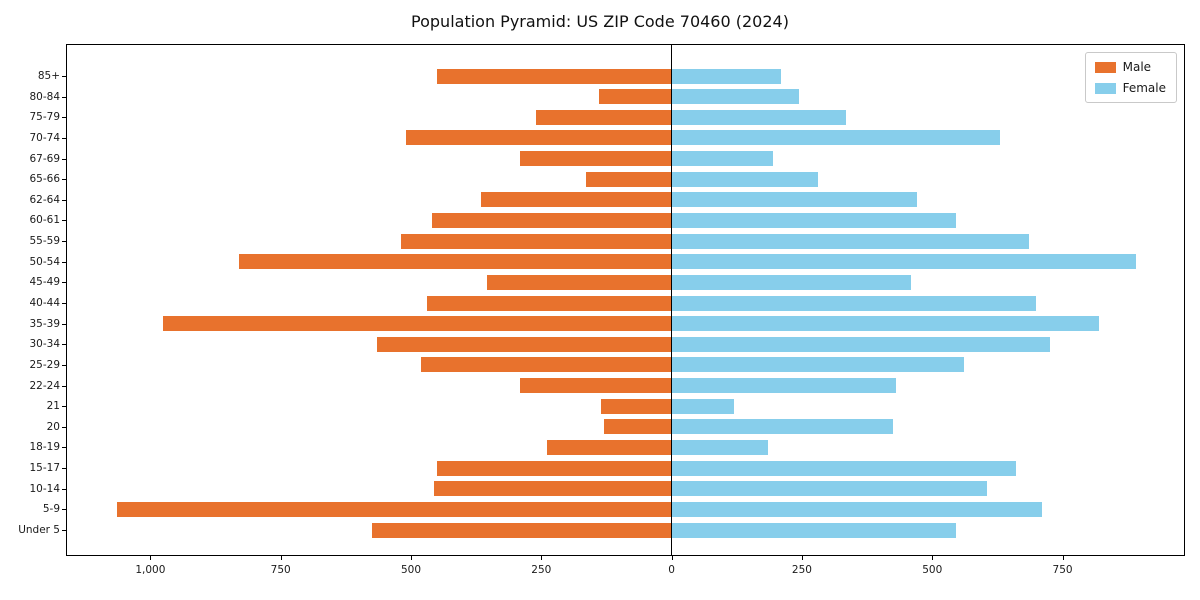 Image resolution: width=1200 pixels, height=600 pixels. What do you see at coordinates (44, 241) in the screenshot?
I see `y-tick-label: 55-59` at bounding box center [44, 241].